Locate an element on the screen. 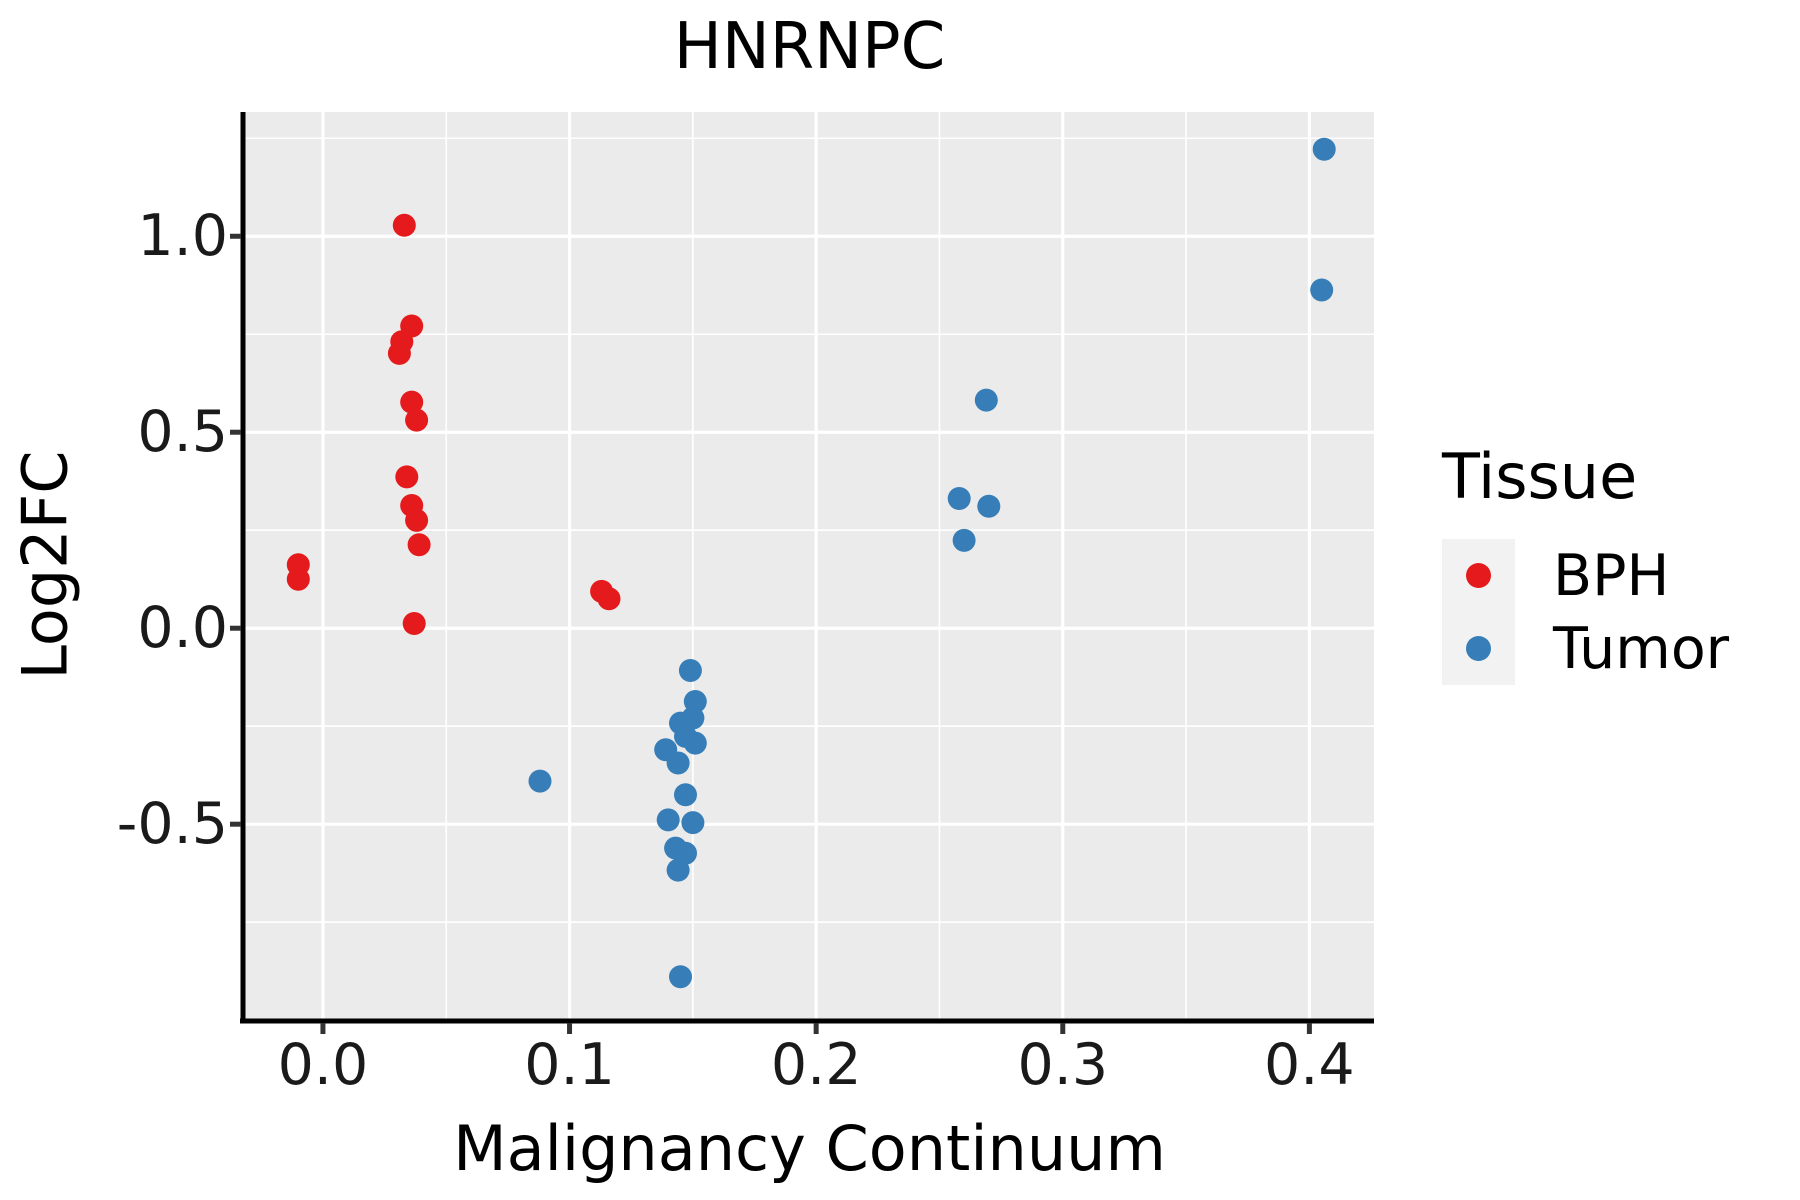 The image size is (1800, 1200). legend-key-box-bph is located at coordinates (1478, 575).